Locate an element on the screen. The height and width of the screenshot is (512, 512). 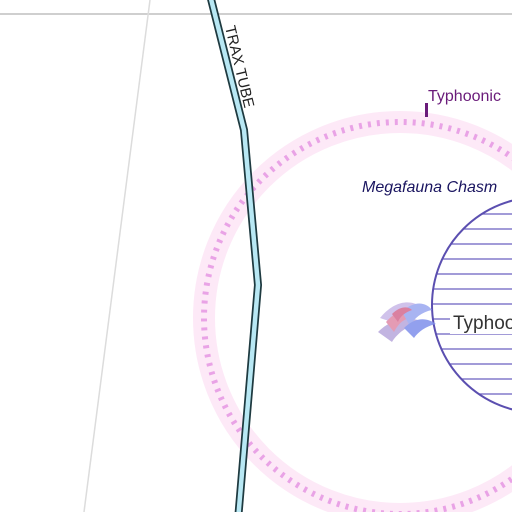
location-area is located at coordinates (466, 305).